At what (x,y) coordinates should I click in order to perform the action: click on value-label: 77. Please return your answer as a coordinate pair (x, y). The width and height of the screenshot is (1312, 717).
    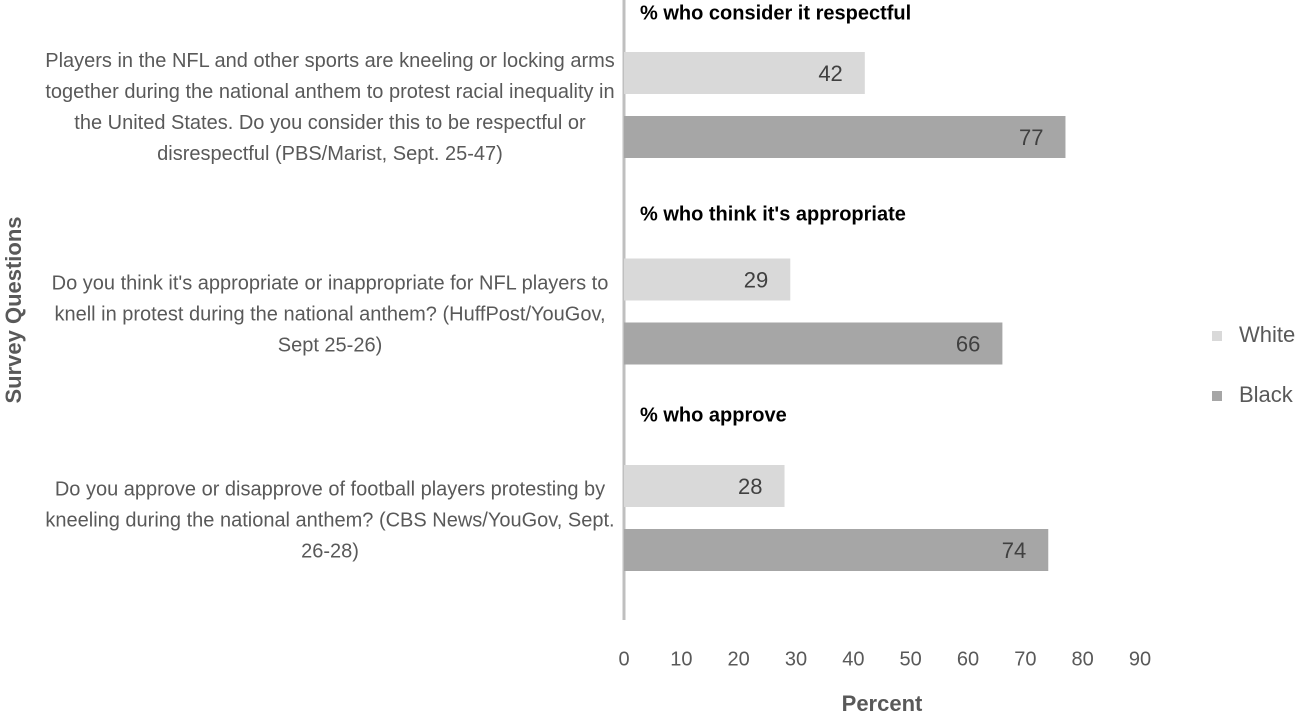
    Looking at the image, I should click on (1031, 137).